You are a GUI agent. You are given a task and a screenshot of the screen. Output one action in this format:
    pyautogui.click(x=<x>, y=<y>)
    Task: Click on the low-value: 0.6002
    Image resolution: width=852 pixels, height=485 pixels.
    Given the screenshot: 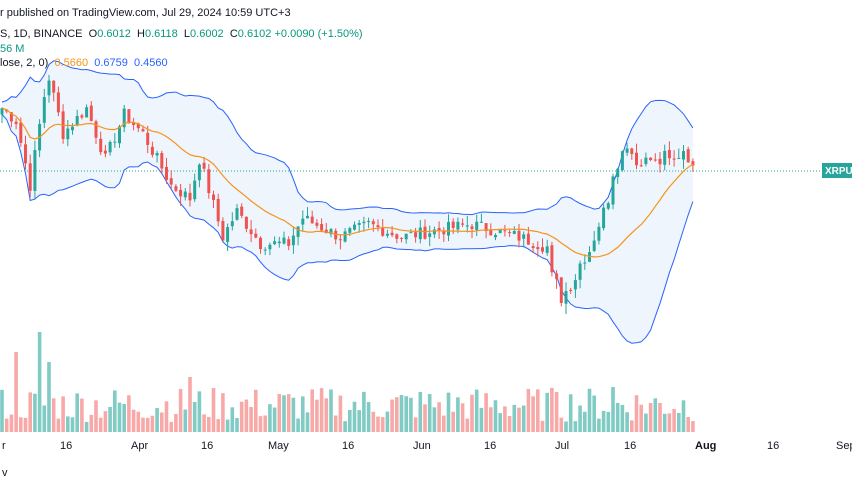 What is the action you would take?
    pyautogui.click(x=207, y=34)
    